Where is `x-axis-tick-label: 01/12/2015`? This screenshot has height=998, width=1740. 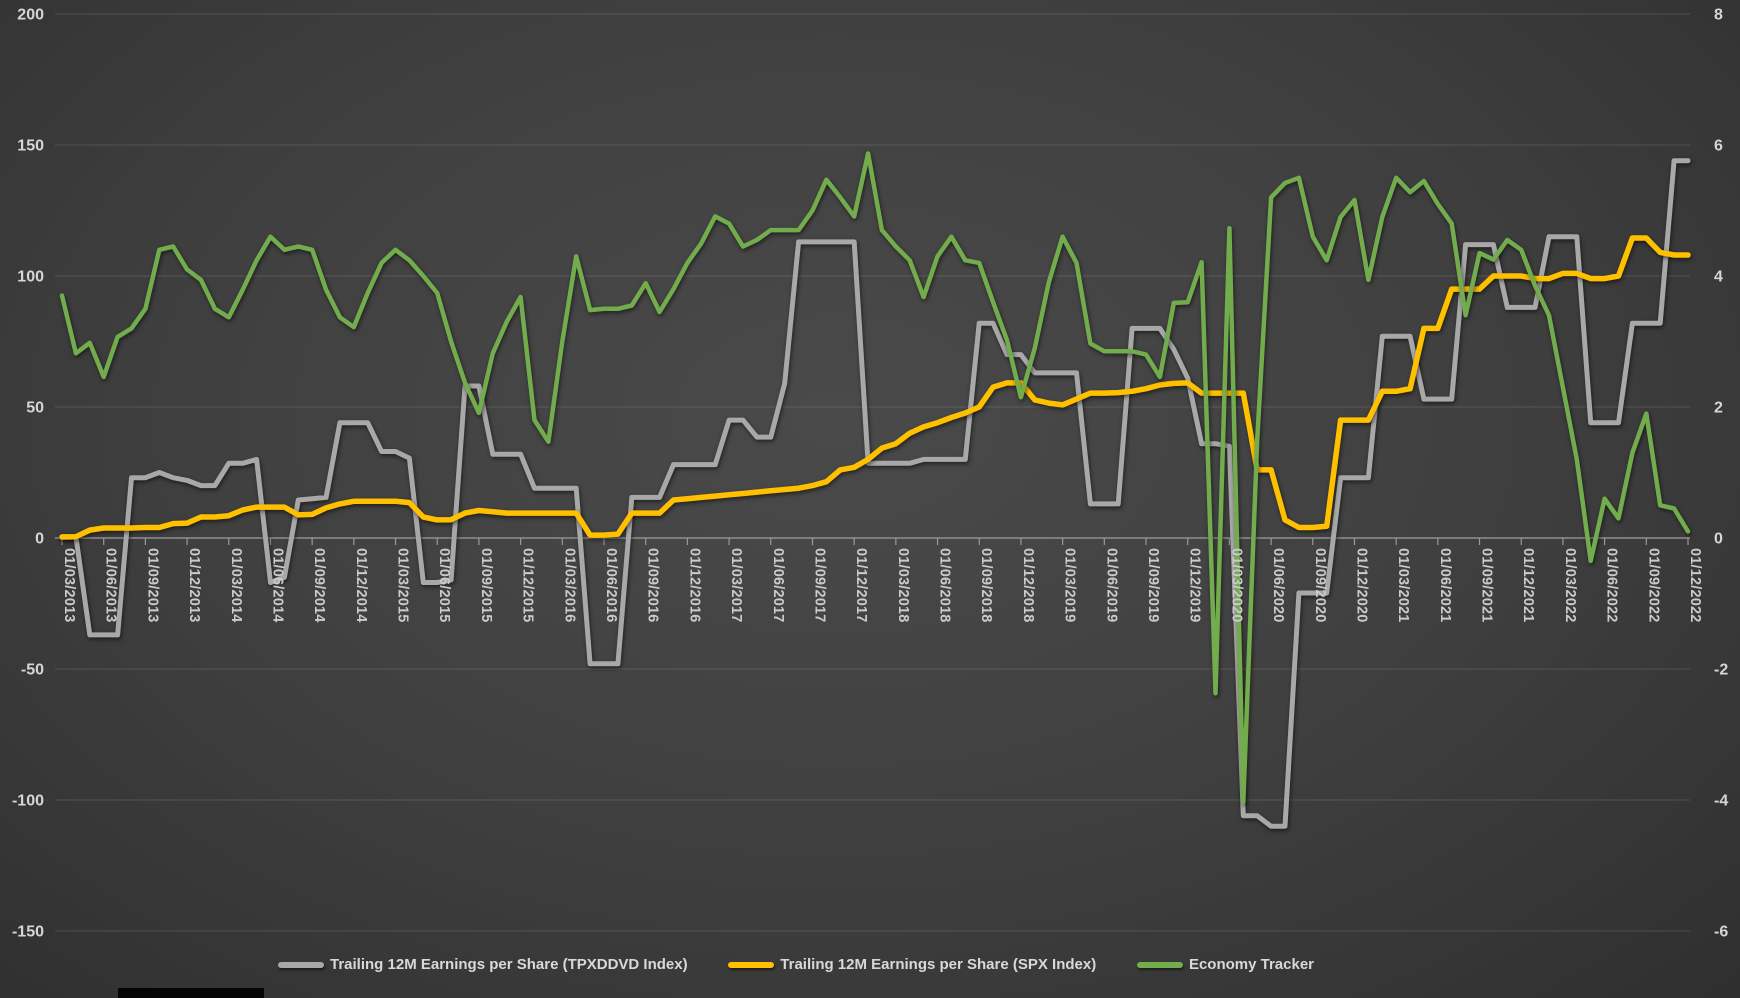
x-axis-tick-label: 01/12/2015 is located at coordinates (528, 585).